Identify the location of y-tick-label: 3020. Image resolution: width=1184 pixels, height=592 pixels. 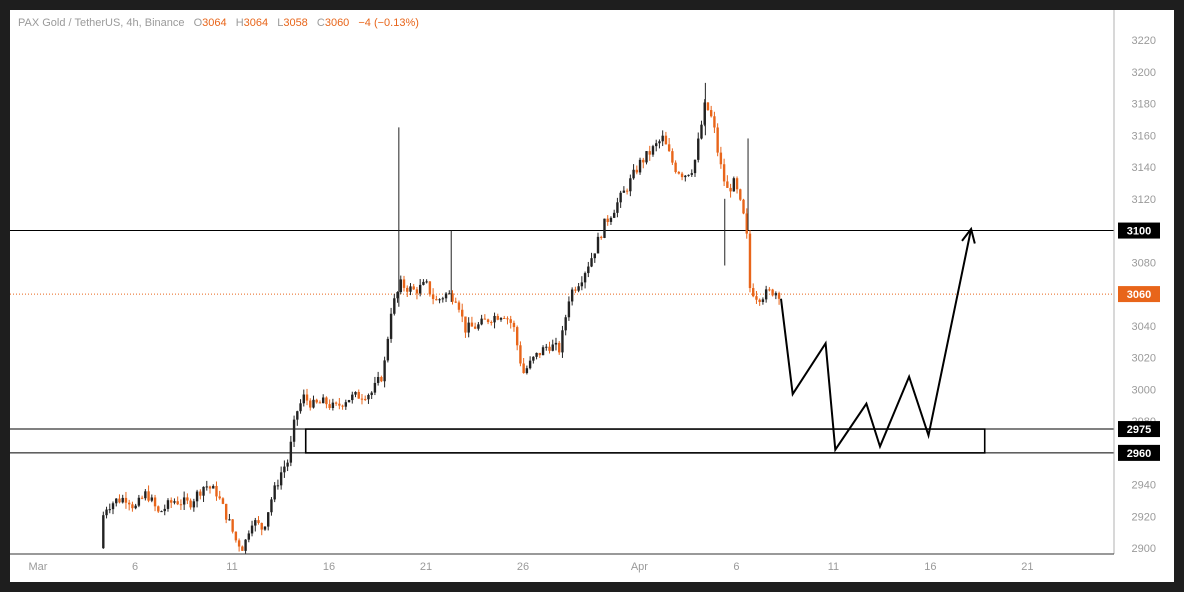
(1144, 359).